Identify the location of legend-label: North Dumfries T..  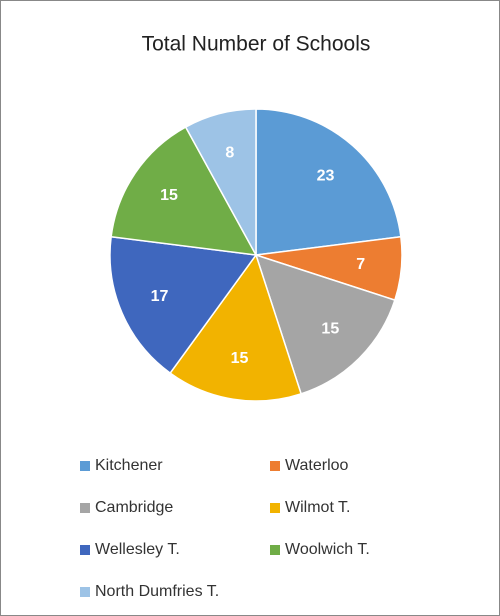
(157, 591).